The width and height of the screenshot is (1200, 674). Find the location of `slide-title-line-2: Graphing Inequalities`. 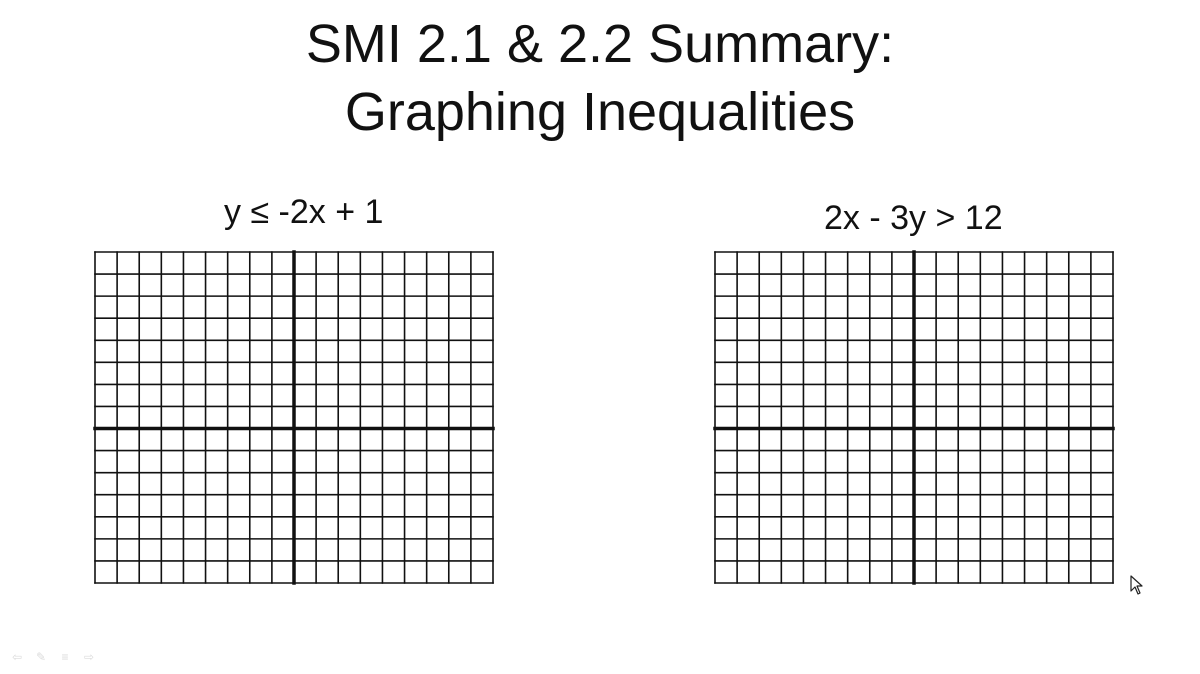

slide-title-line-2: Graphing Inequalities is located at coordinates (600, 112).